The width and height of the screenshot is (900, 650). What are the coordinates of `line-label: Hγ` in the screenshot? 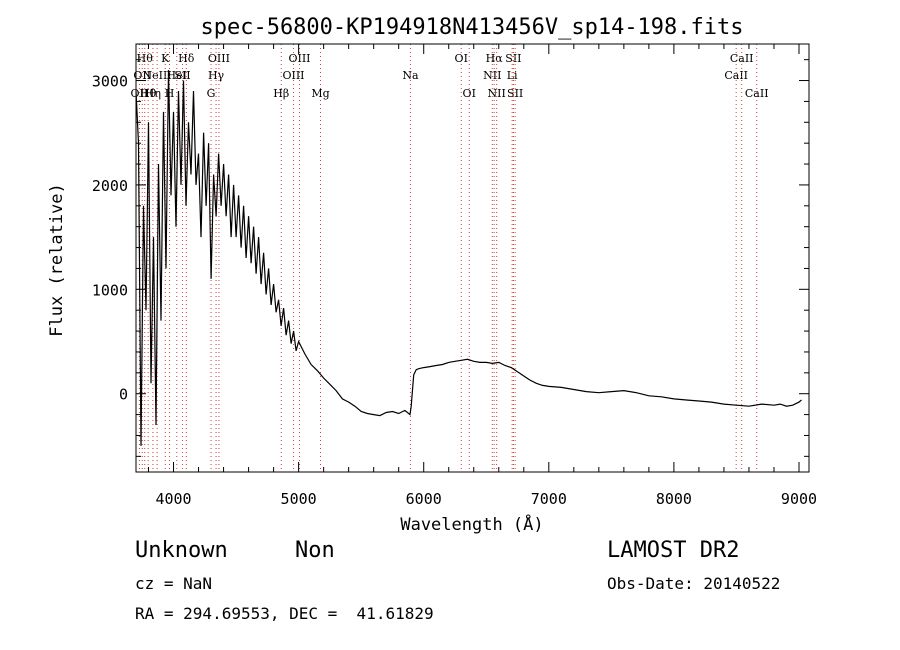 It's located at (216, 75).